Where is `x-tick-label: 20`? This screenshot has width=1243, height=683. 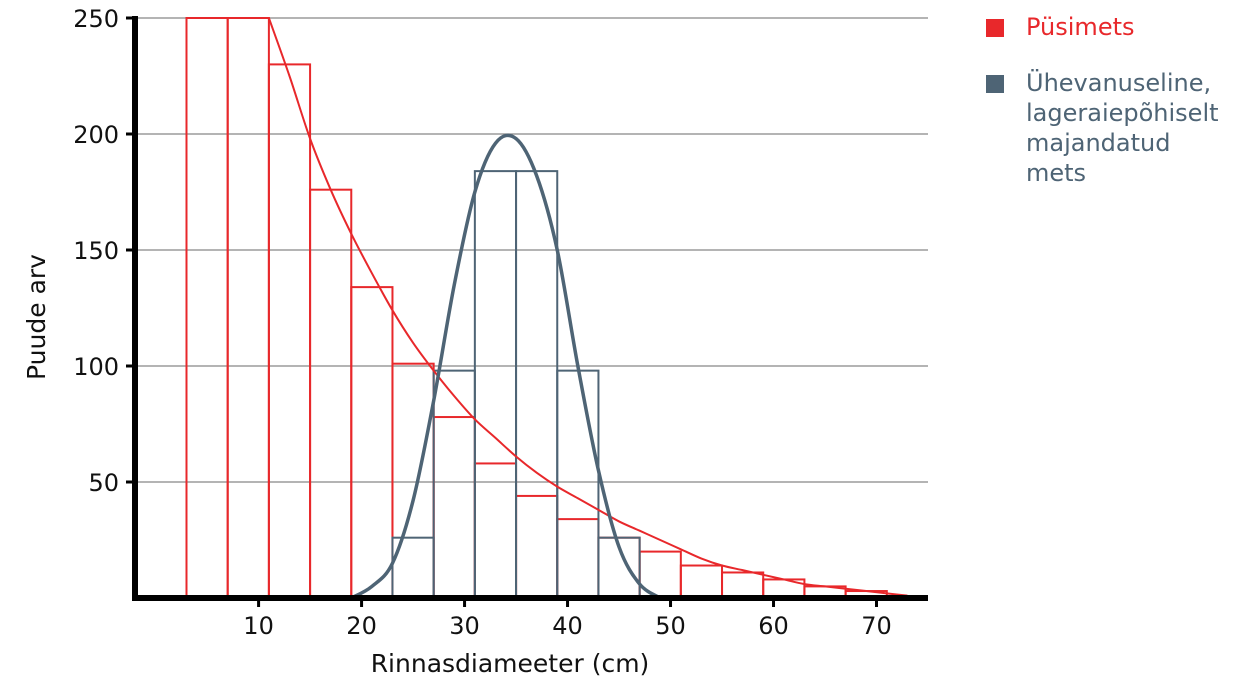
x-tick-label: 20 is located at coordinates (361, 626).